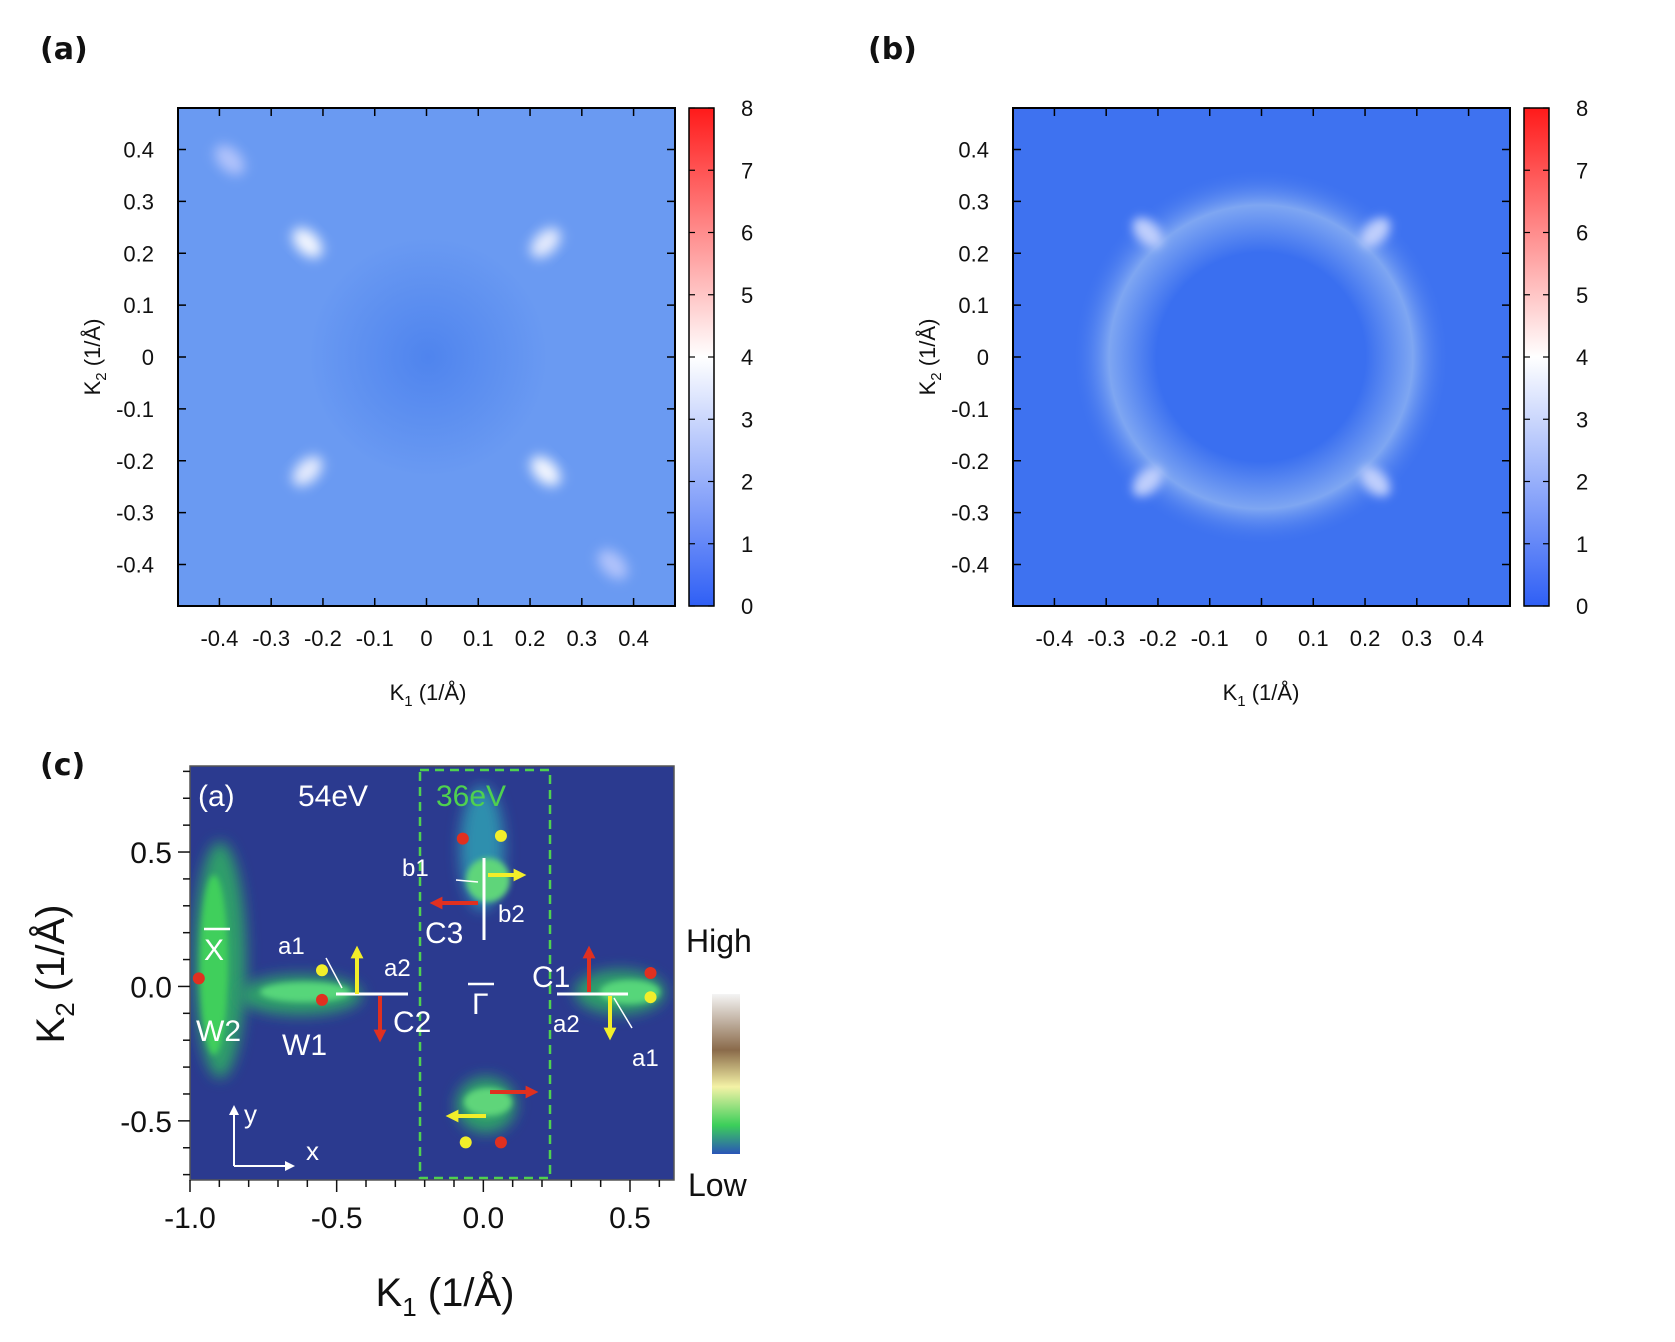 This screenshot has height=1342, width=1675. I want to click on xtick-label-a-8: 0.4, so click(633, 638).